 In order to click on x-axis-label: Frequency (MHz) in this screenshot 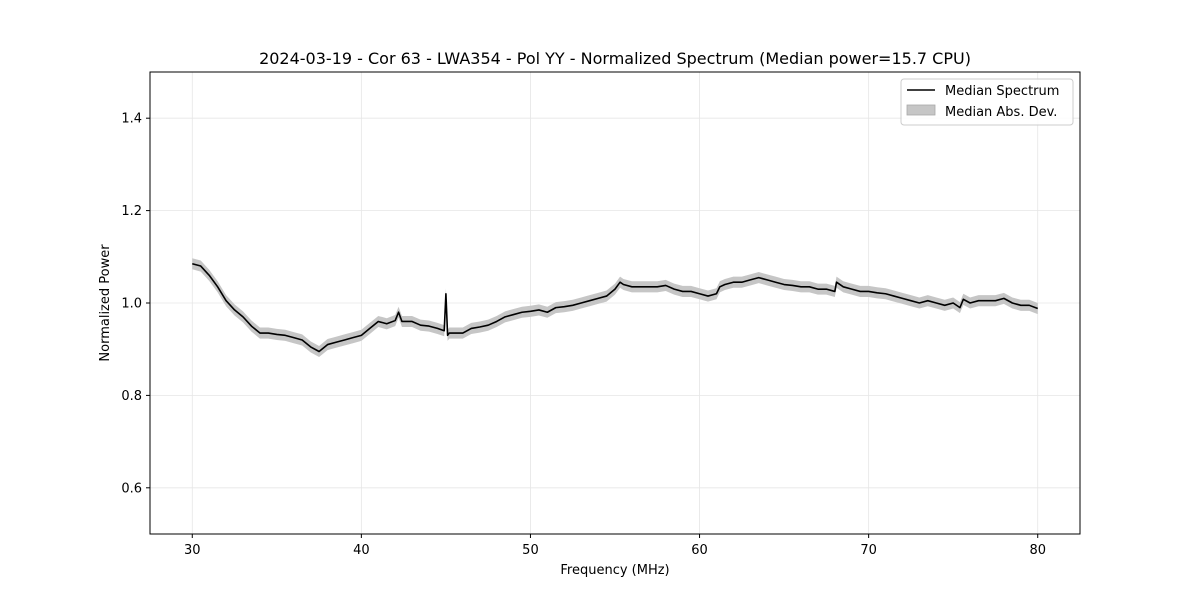, I will do `click(614, 570)`.